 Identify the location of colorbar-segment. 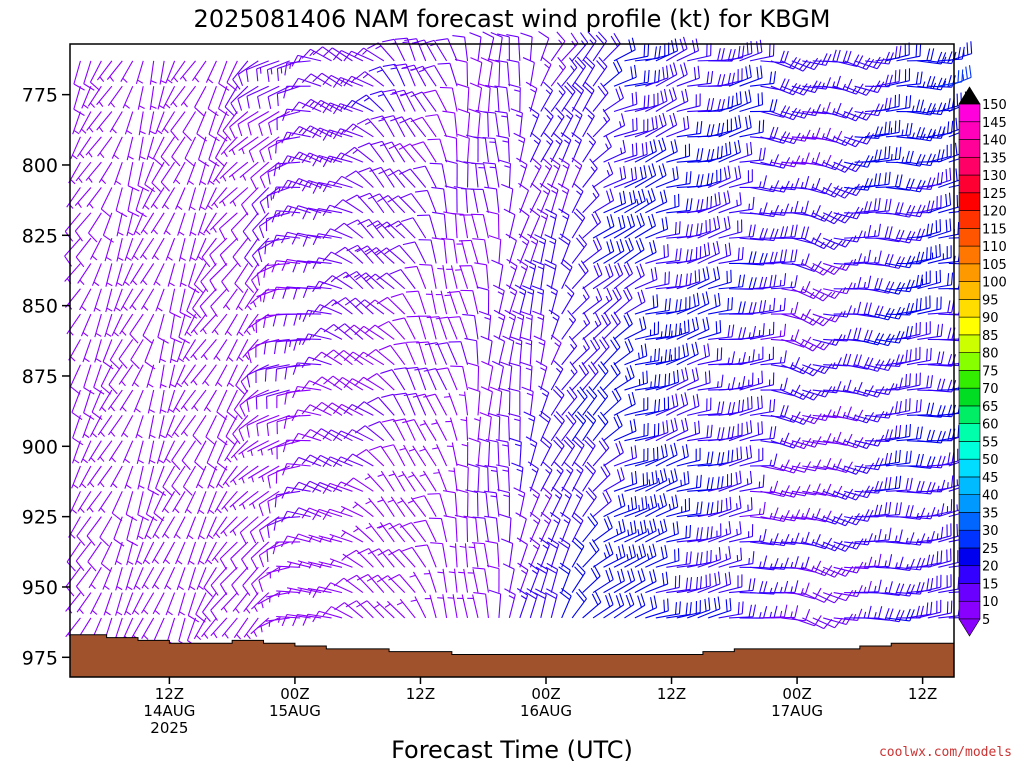
(969, 557).